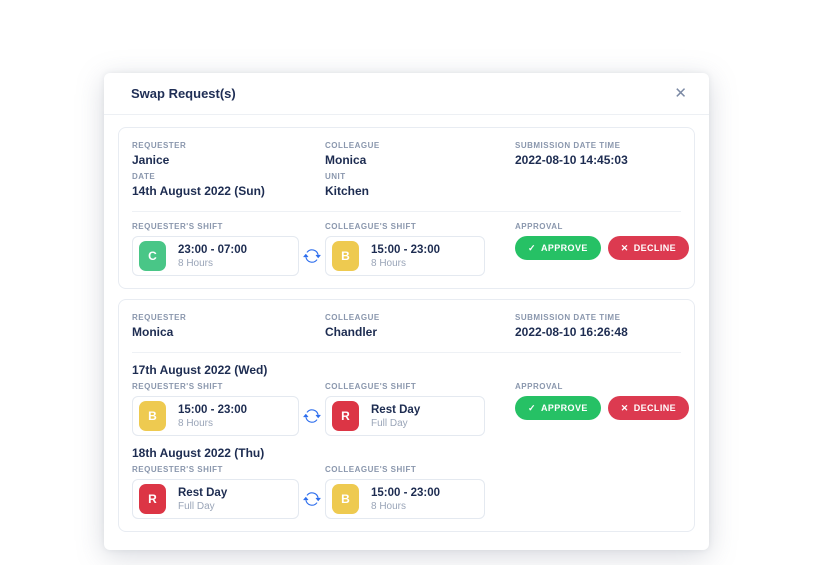 The height and width of the screenshot is (565, 813). What do you see at coordinates (571, 160) in the screenshot?
I see `submission-datetime: 2022-08-10 14:45:03` at bounding box center [571, 160].